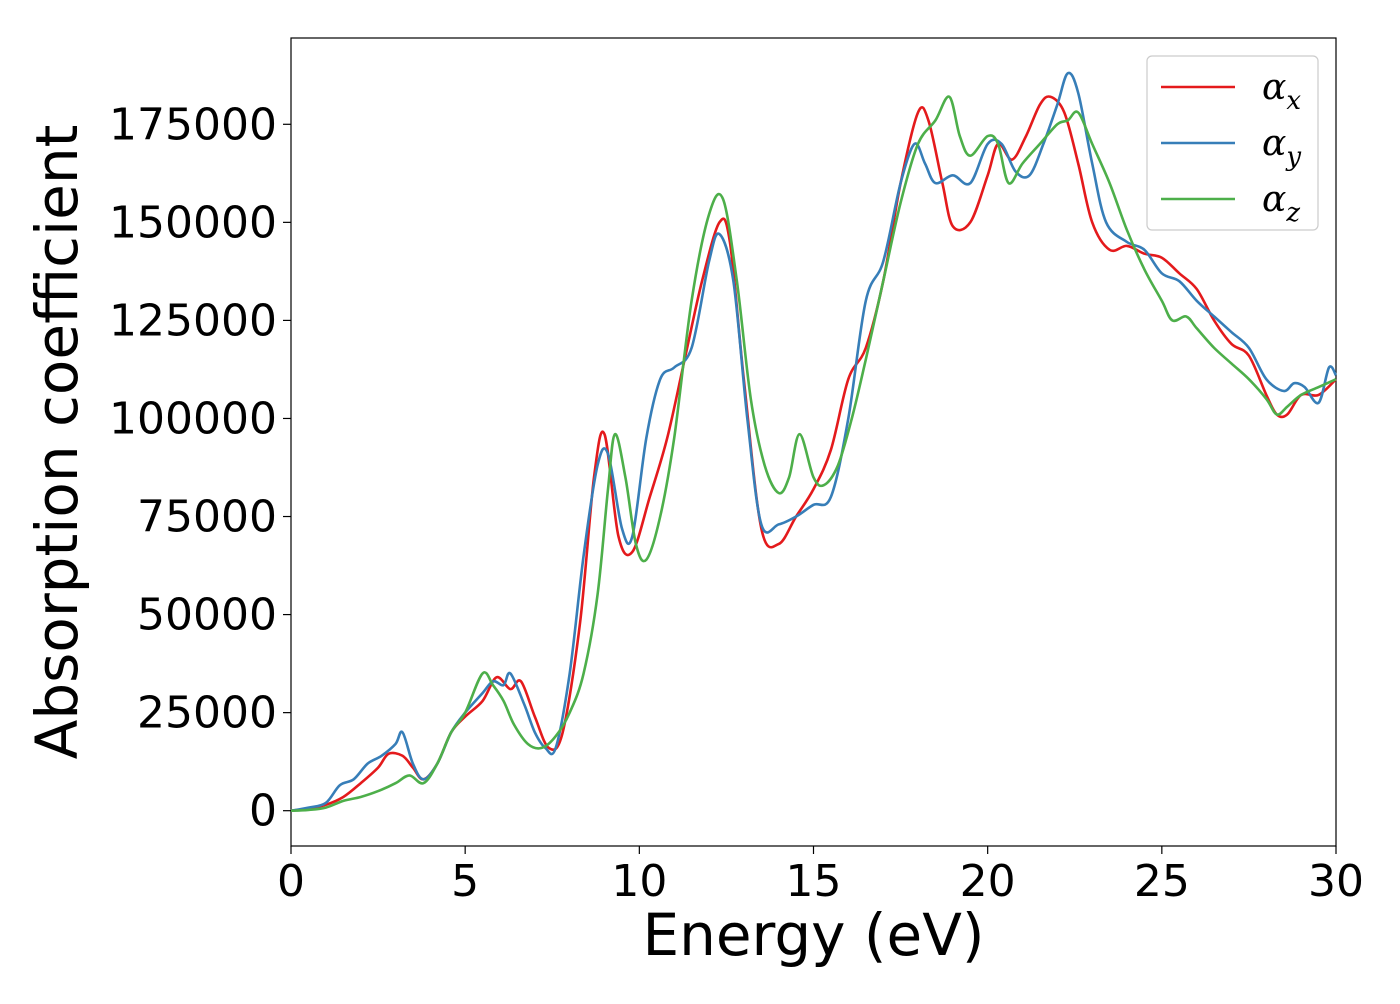  I want to click on x-tick-label: 10, so click(639, 881).